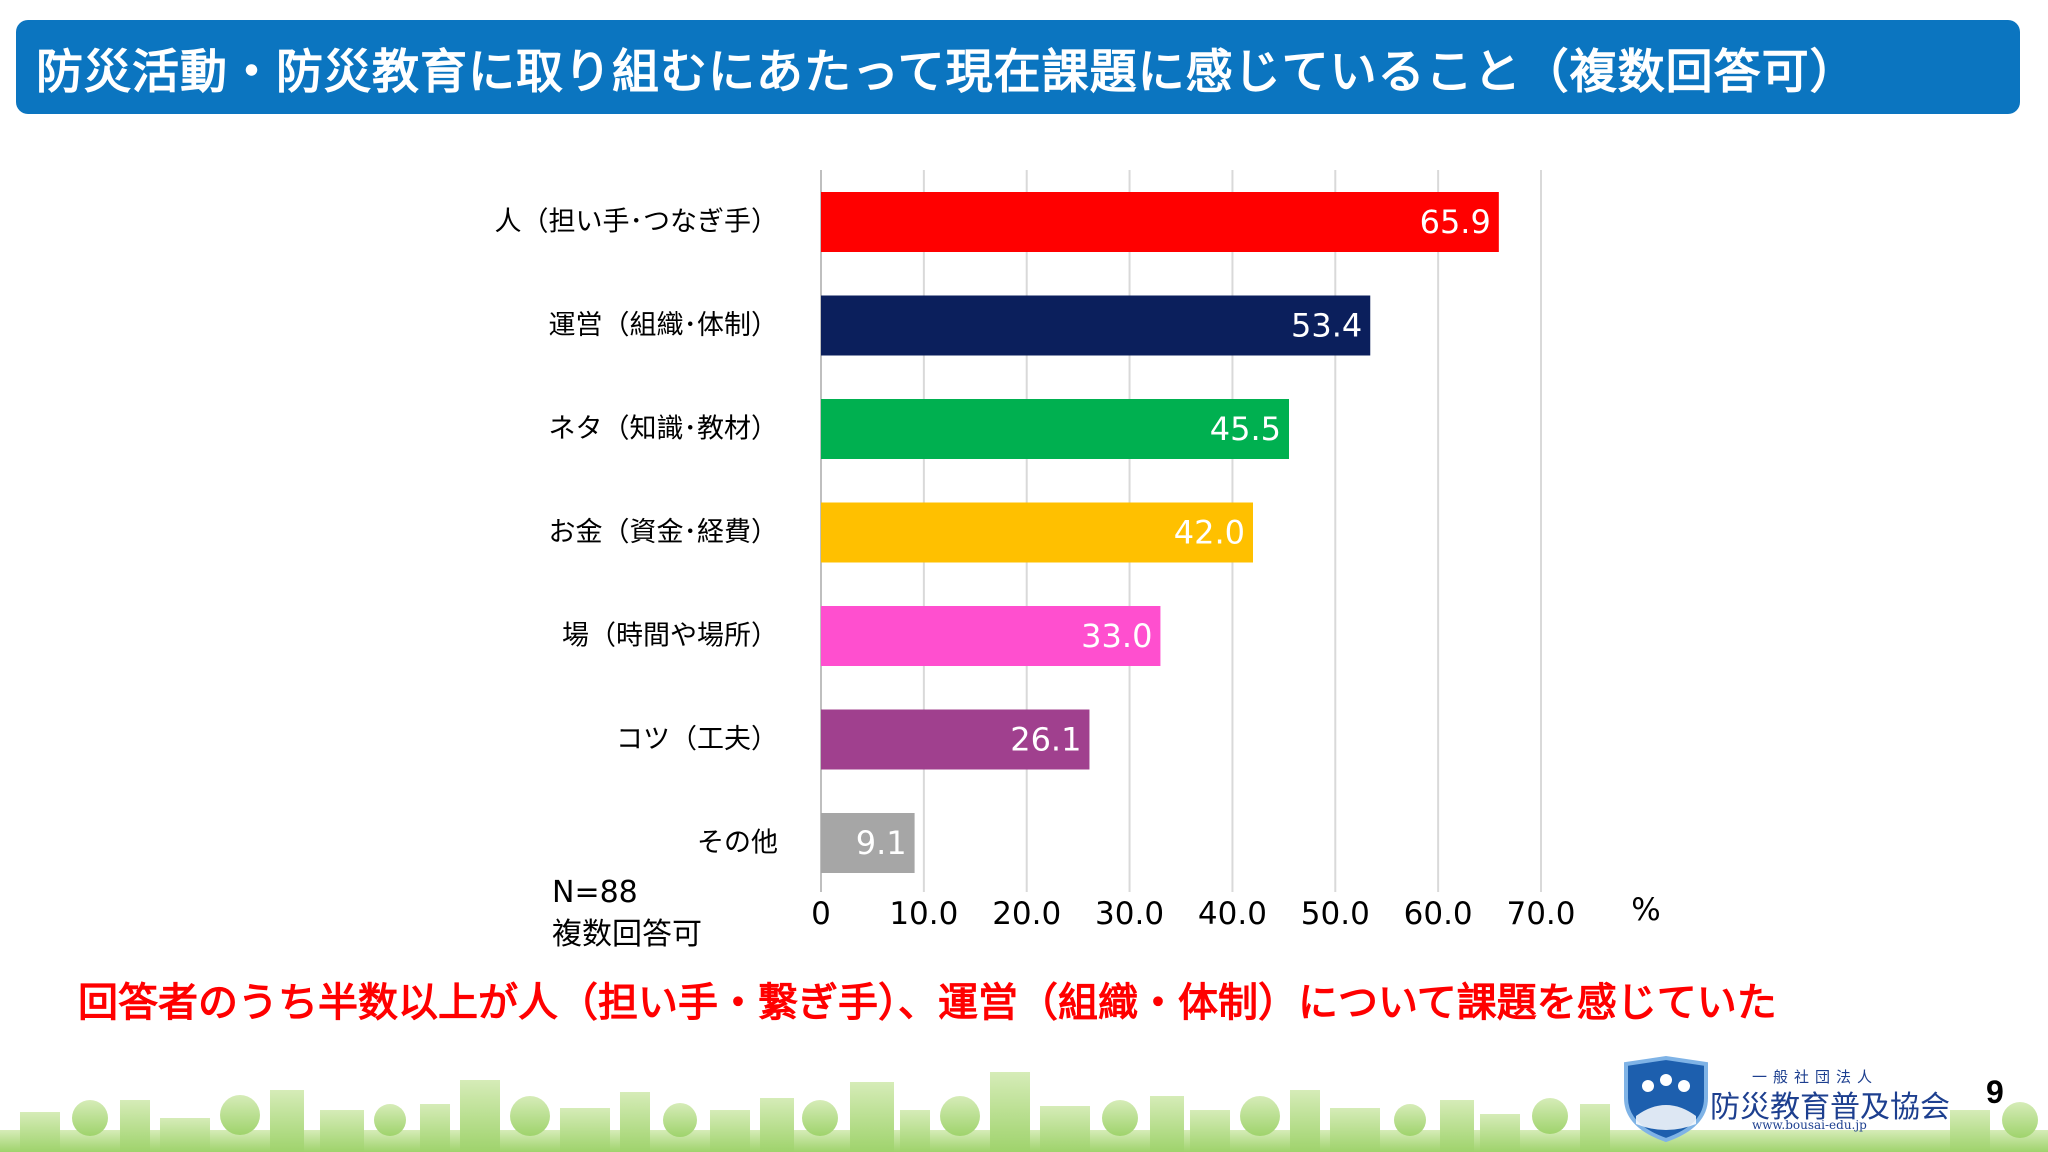 Image resolution: width=2048 pixels, height=1152 pixels. Describe the element at coordinates (637, 222) in the screenshot. I see `category-label: 人（担い手･つなぎ手）` at that location.